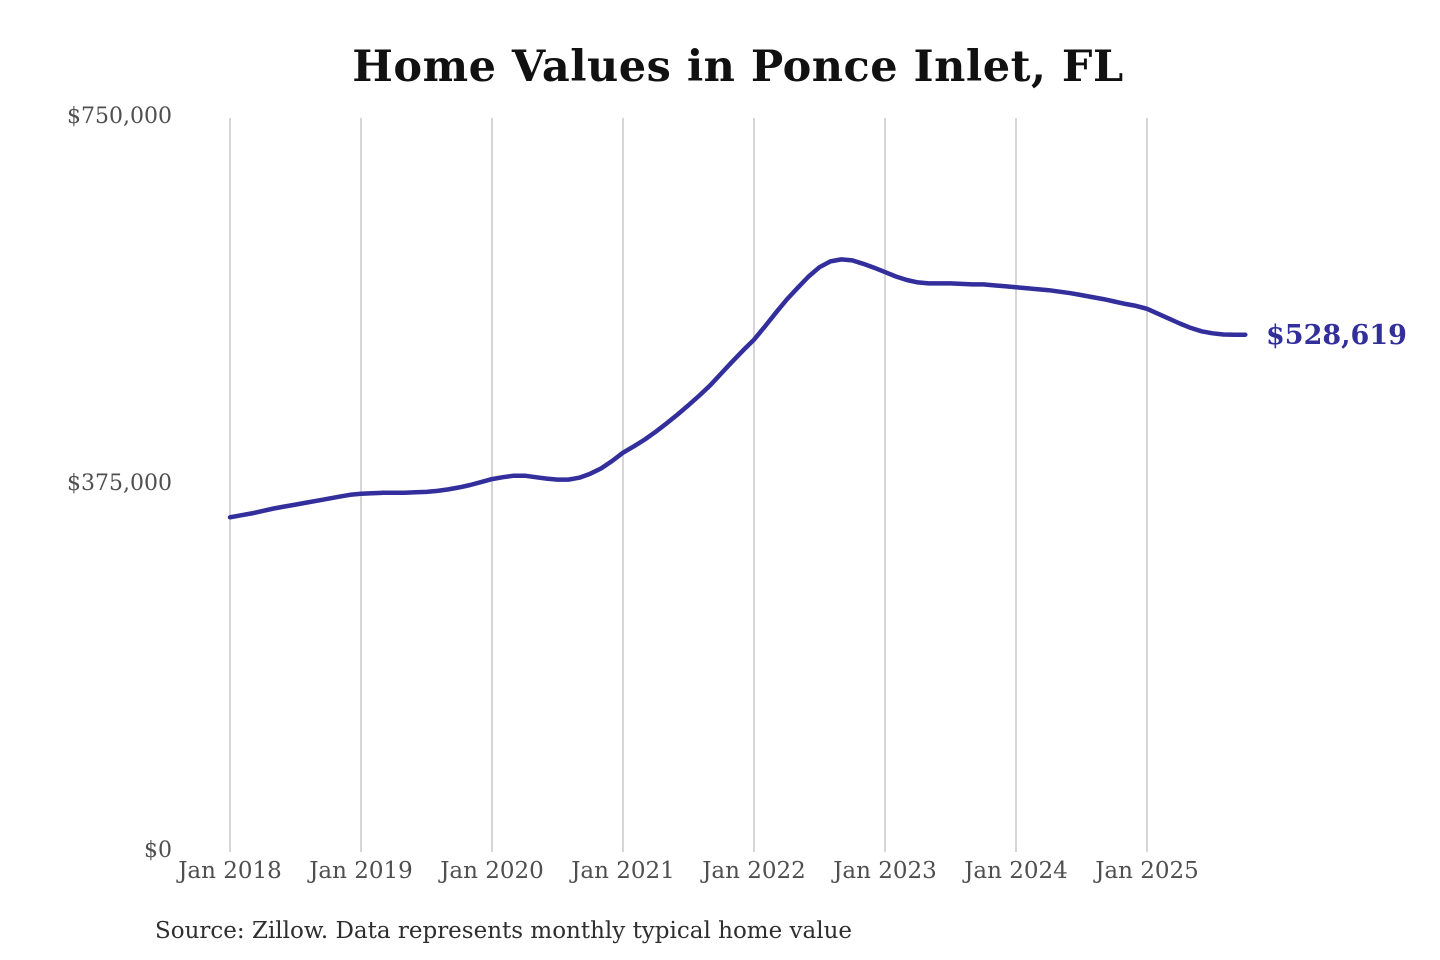  I want to click on x-axis-tick-label: Jan 2018, so click(230, 871).